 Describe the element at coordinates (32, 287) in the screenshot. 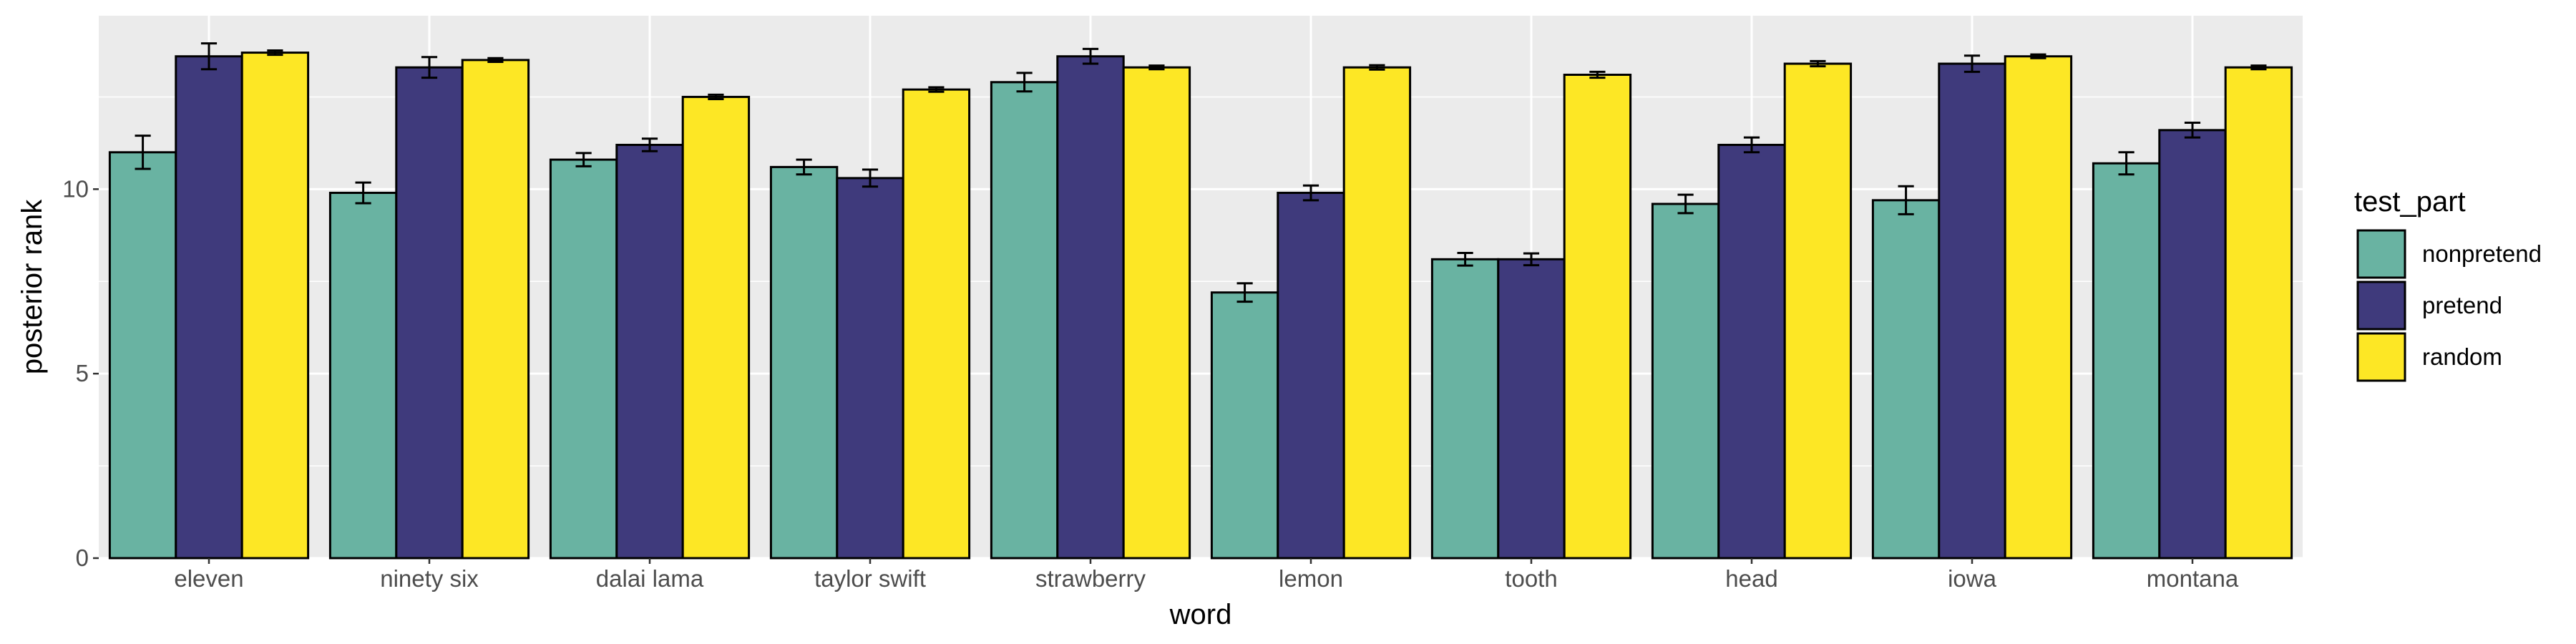

I see `y-axis-title: posterior rank` at that location.